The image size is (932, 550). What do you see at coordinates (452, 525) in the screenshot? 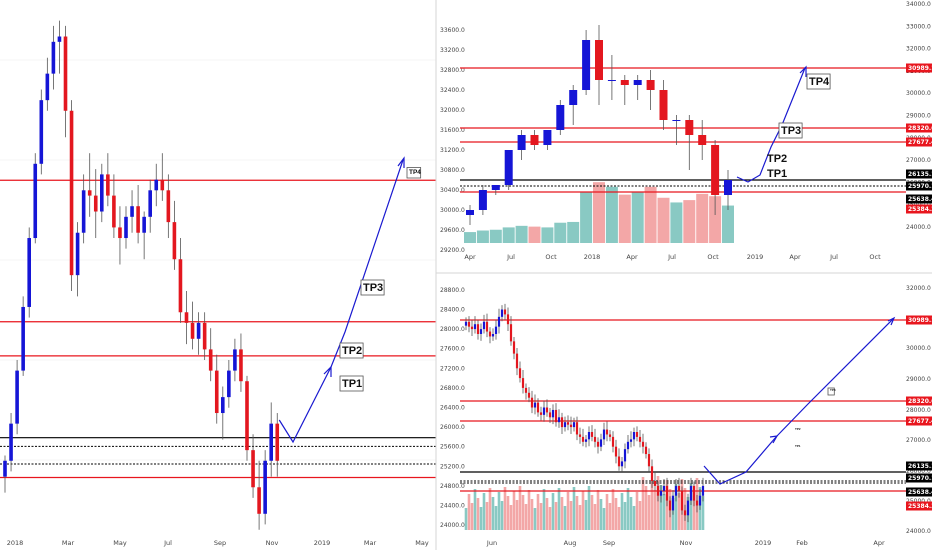
I see `br-left-tick: 24000.0` at bounding box center [452, 525].